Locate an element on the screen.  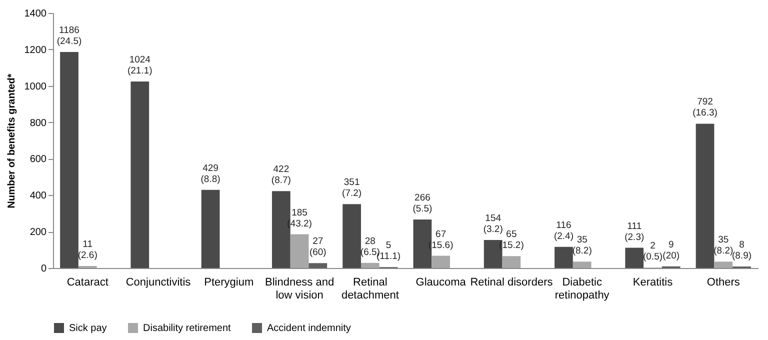
data-label: 8 (8.9) is located at coordinates (742, 251).